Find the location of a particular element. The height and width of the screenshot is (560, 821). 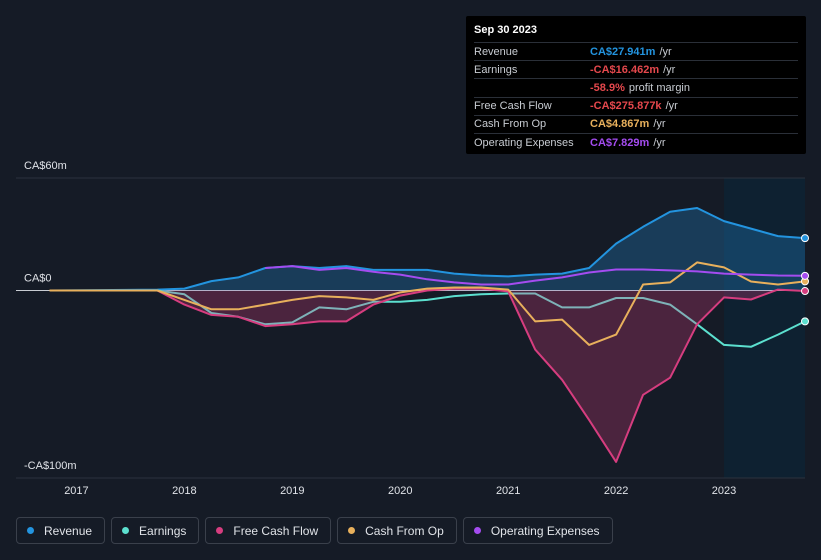

tooltip-label: Revenue is located at coordinates (496, 51).